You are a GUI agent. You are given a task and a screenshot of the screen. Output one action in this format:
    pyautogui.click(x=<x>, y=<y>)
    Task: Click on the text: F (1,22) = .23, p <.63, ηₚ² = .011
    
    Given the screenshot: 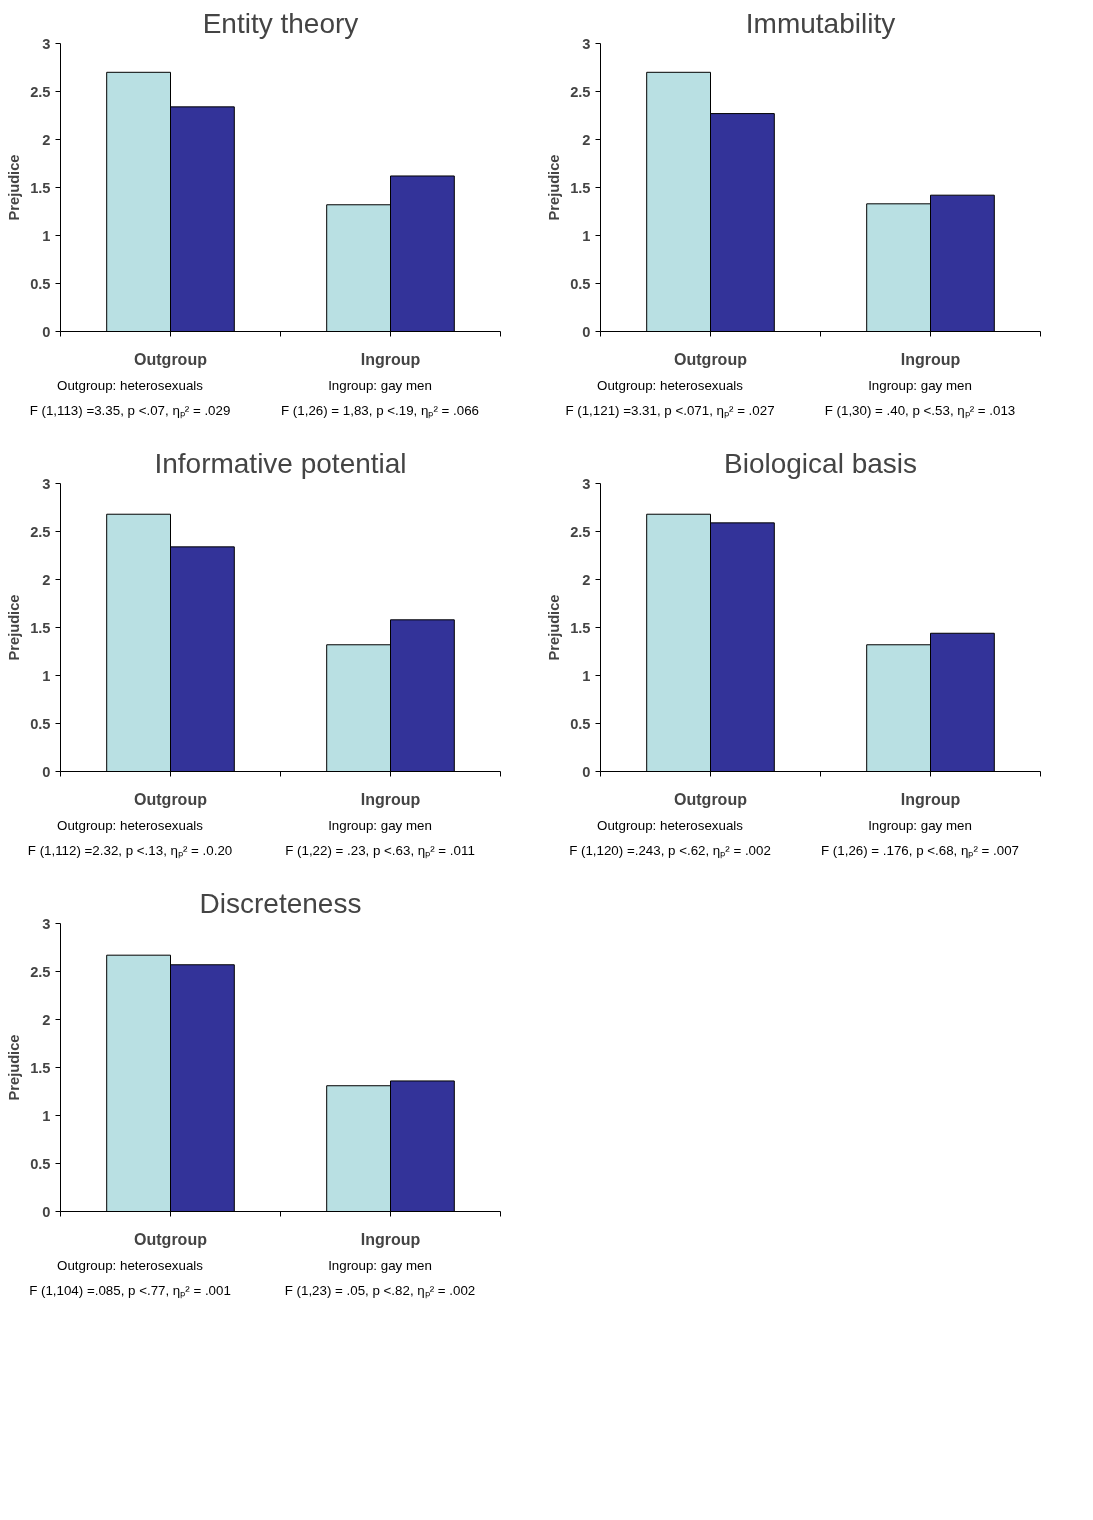 What is the action you would take?
    pyautogui.click(x=380, y=851)
    